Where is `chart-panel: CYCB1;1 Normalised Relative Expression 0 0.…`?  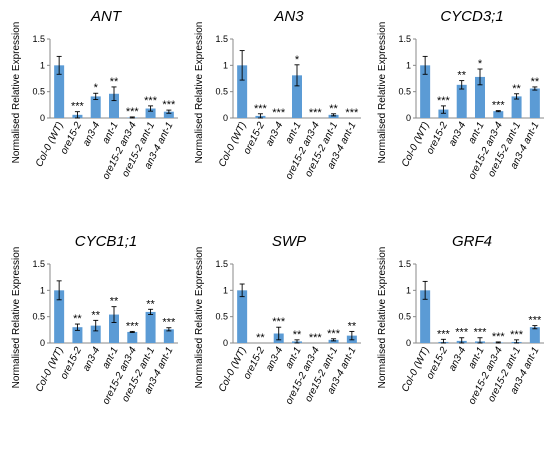
chart-panel: CYCB1;1 Normalised Relative Expression 0 0.… is located at coordinates (94, 319).